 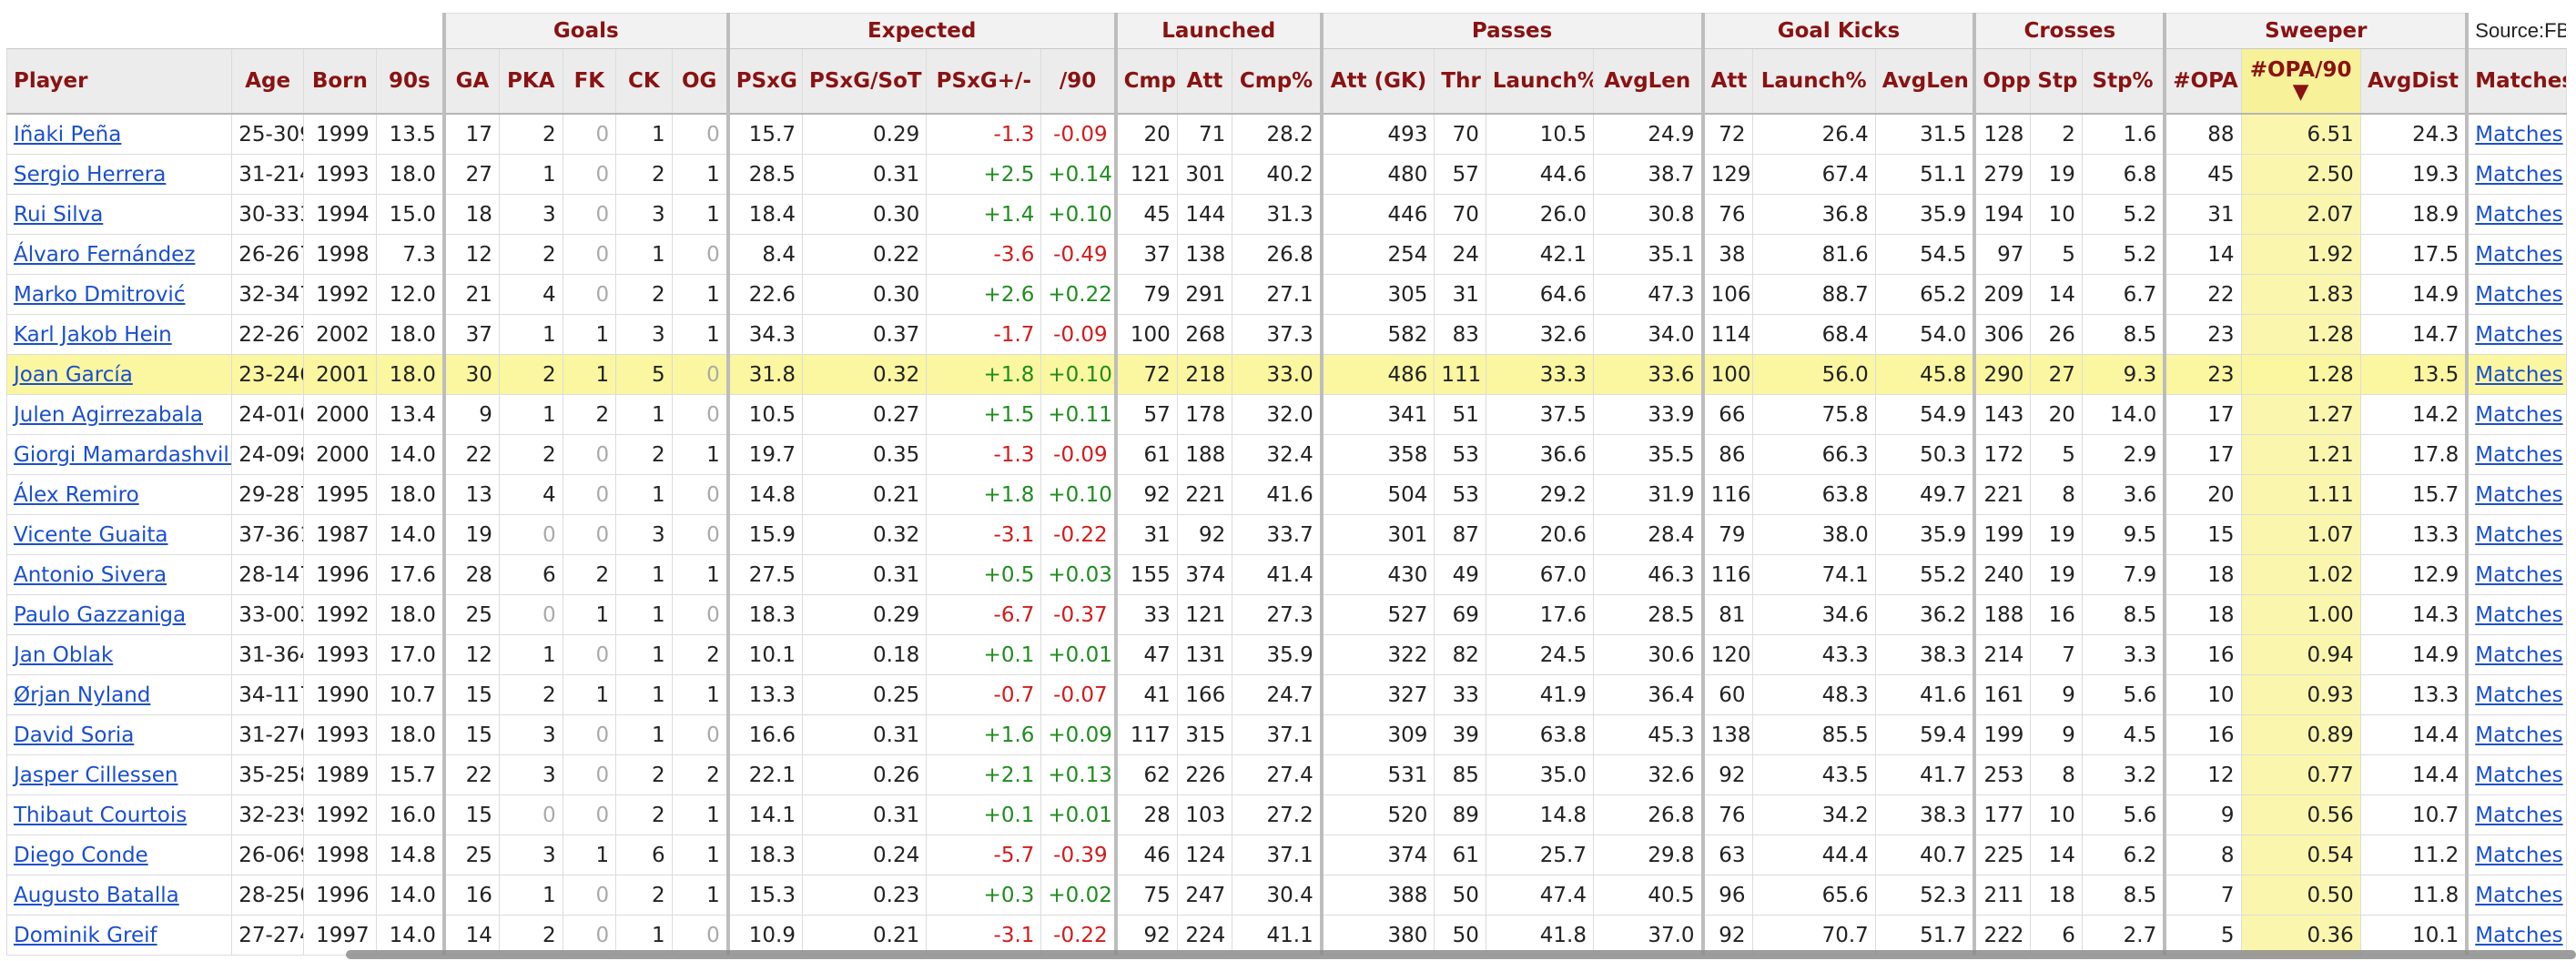 What do you see at coordinates (100, 614) in the screenshot?
I see `player-link: Paulo Gazzaniga` at bounding box center [100, 614].